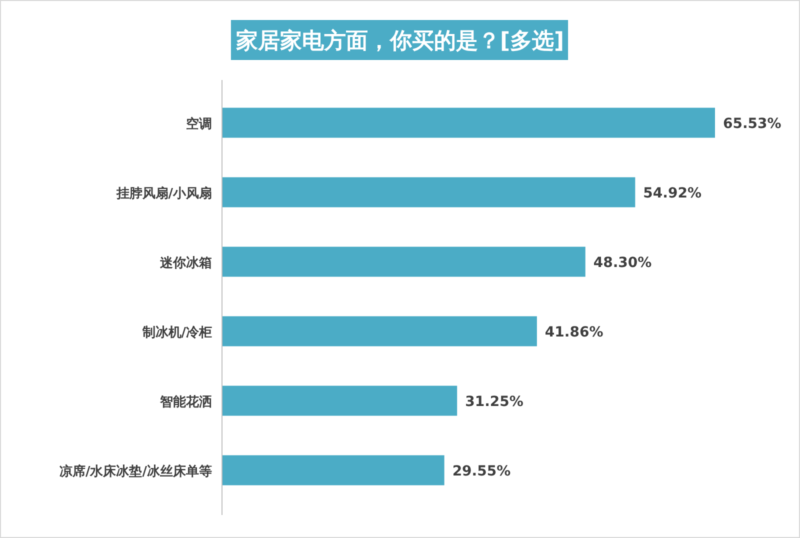 The width and height of the screenshot is (800, 538). What do you see at coordinates (185, 402) in the screenshot?
I see `y-tick-label: 智能花洒` at bounding box center [185, 402].